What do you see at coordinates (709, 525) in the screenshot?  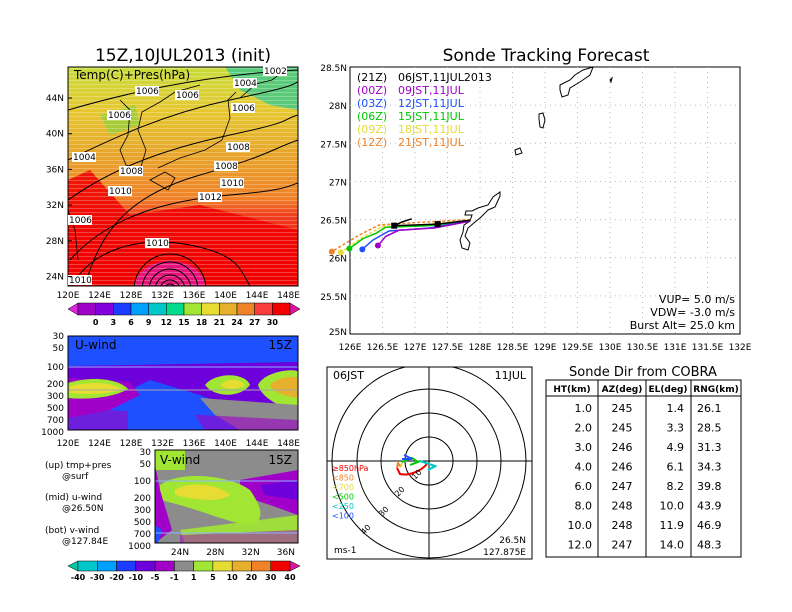 I see `table-cell: 46.9` at bounding box center [709, 525].